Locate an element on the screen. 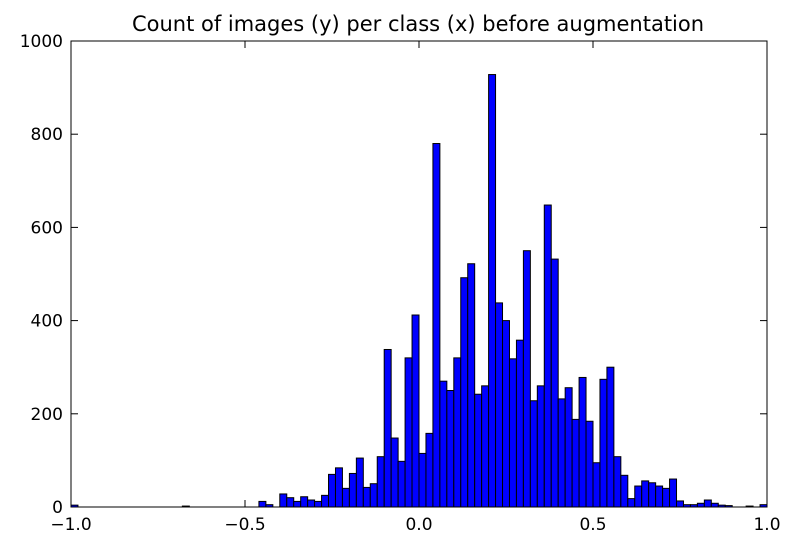  x-tick-label: 1.0 is located at coordinates (766, 525).